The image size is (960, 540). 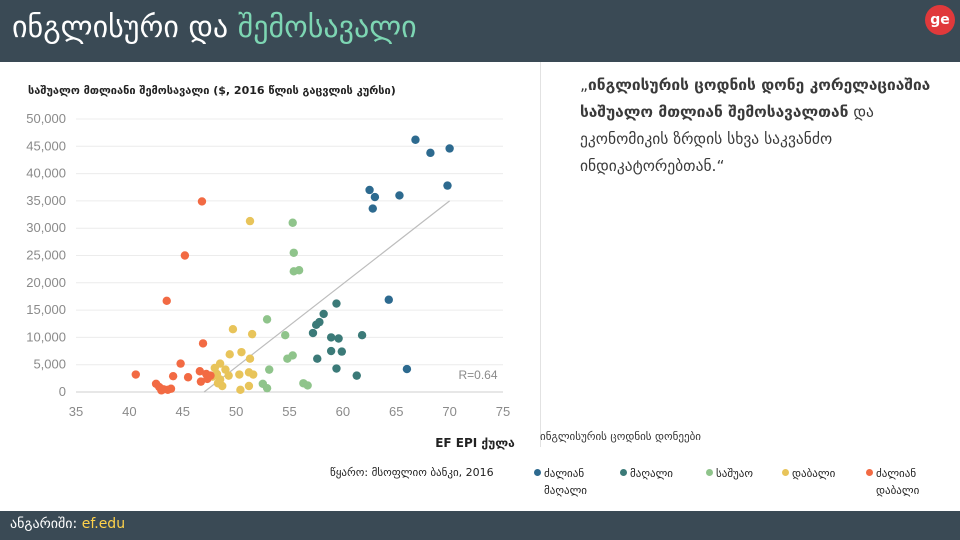 What do you see at coordinates (46, 118) in the screenshot?
I see `y-tick-label: 50,000` at bounding box center [46, 118].